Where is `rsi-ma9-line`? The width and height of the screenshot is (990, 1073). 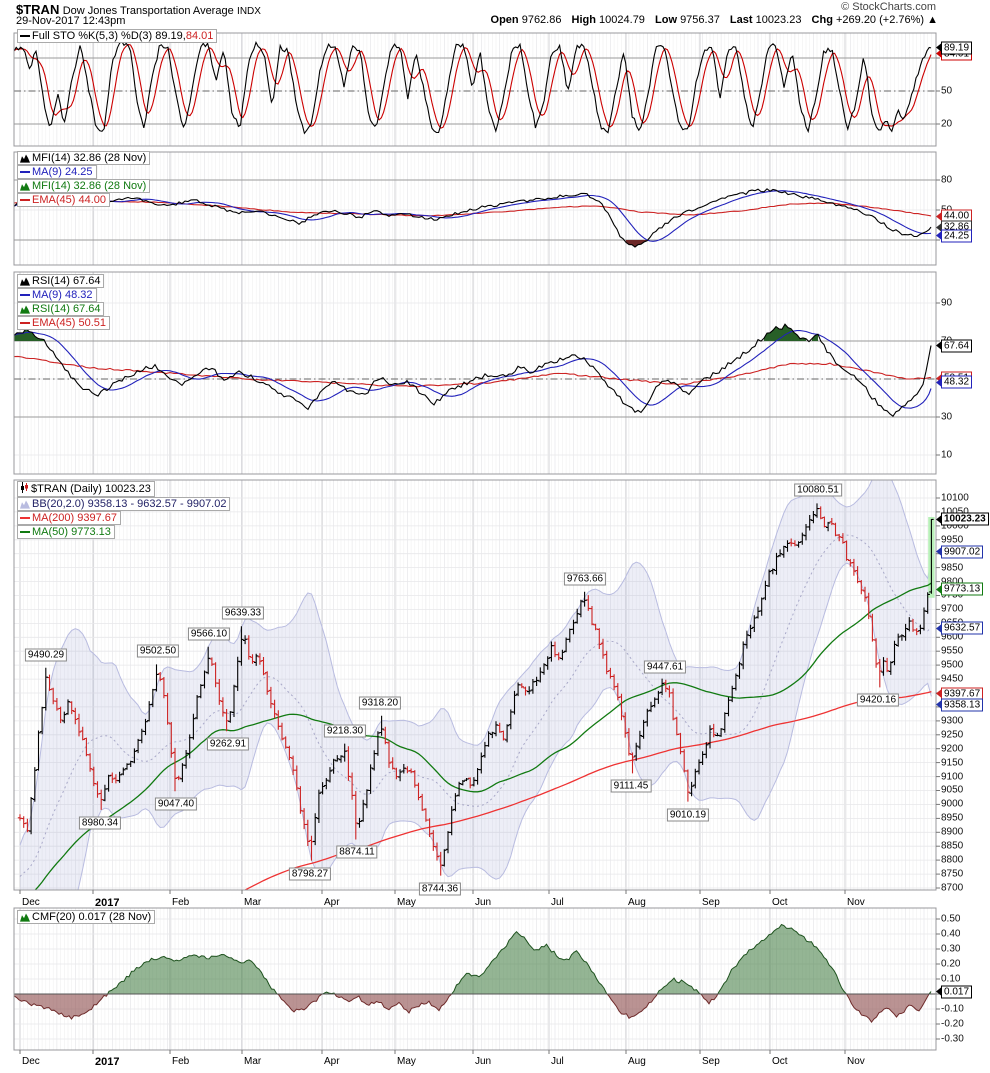 rsi-ma9-line is located at coordinates (473, 369).